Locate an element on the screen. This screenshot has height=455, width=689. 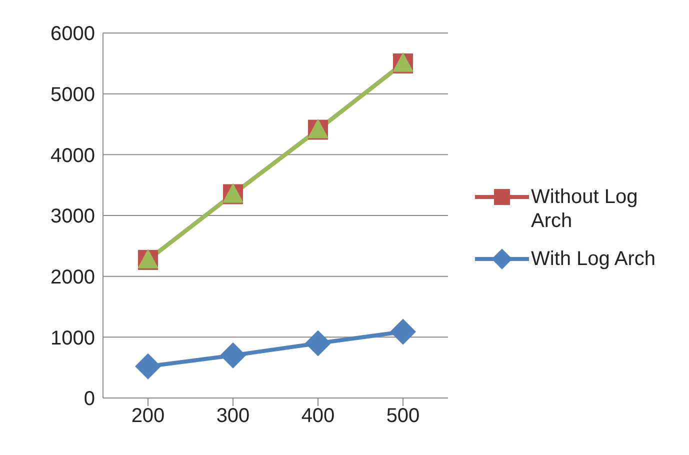
y-tick-label: 2000 is located at coordinates (72, 277).